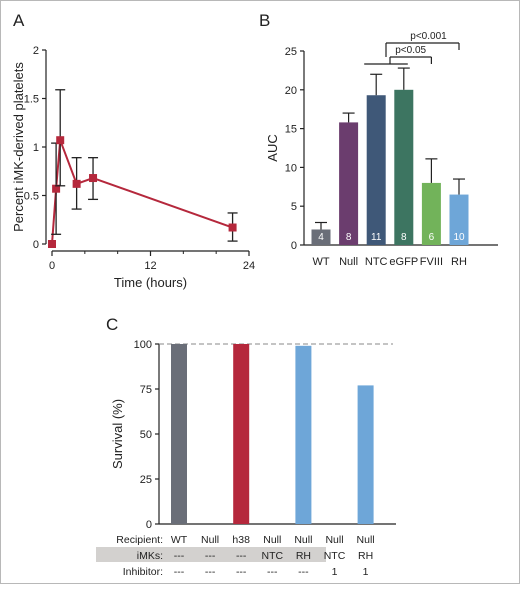  What do you see at coordinates (249, 266) in the screenshot?
I see `x-tick-label: 24` at bounding box center [249, 266].